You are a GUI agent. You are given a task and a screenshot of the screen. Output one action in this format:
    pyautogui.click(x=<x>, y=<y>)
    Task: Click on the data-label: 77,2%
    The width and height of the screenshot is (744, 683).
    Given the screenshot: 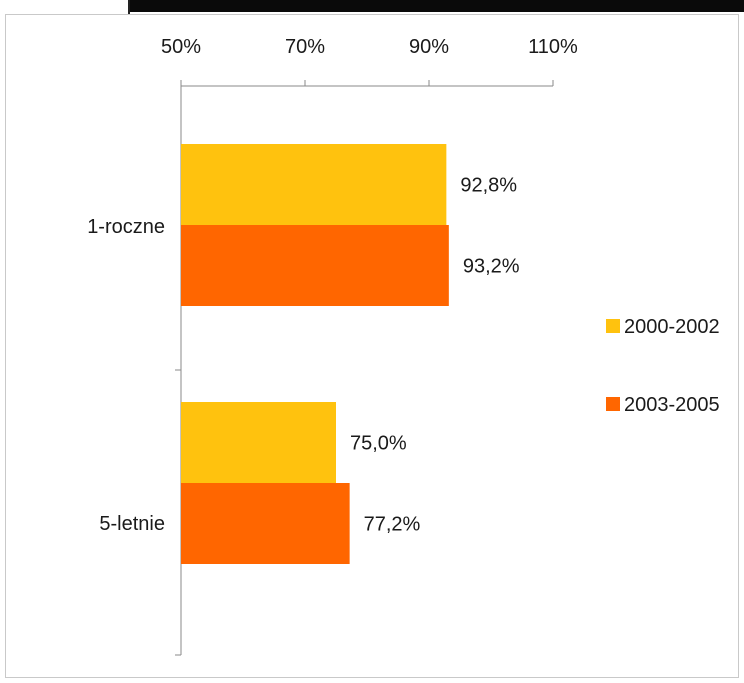 What is the action you would take?
    pyautogui.click(x=392, y=525)
    